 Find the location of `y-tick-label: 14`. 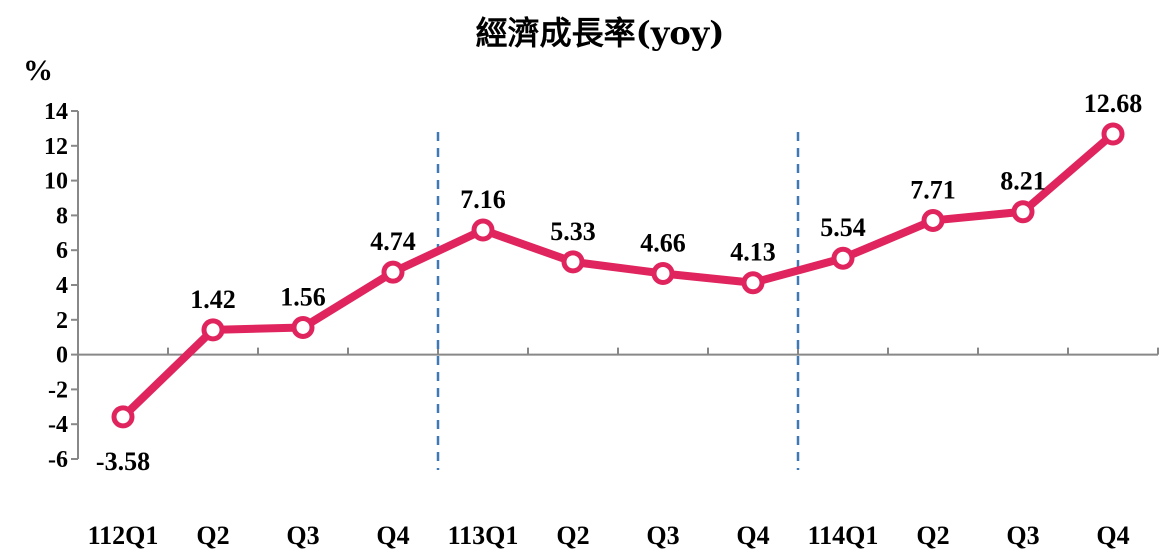

y-tick-label: 14 is located at coordinates (56, 112).